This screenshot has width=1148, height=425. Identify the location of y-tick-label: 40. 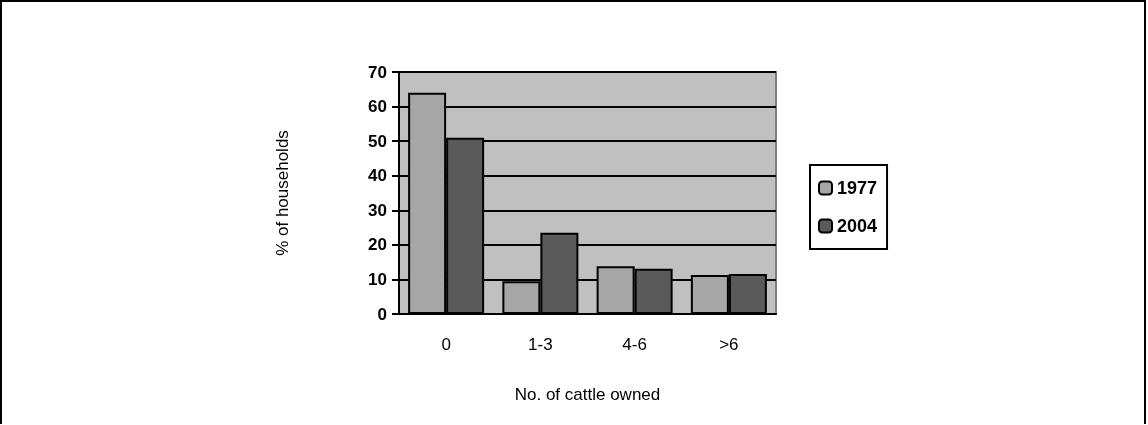
(377, 176).